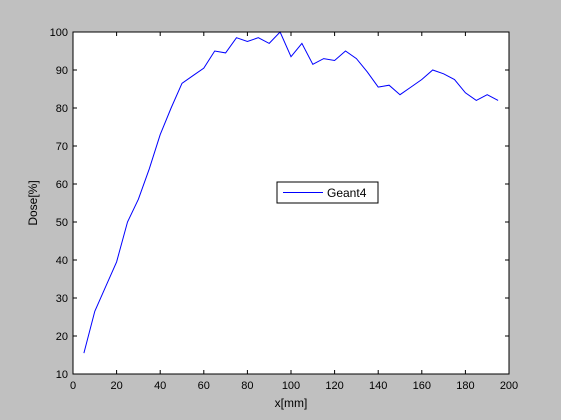 The image size is (561, 420). Describe the element at coordinates (291, 403) in the screenshot. I see `x-axis-label: x[mm]` at that location.